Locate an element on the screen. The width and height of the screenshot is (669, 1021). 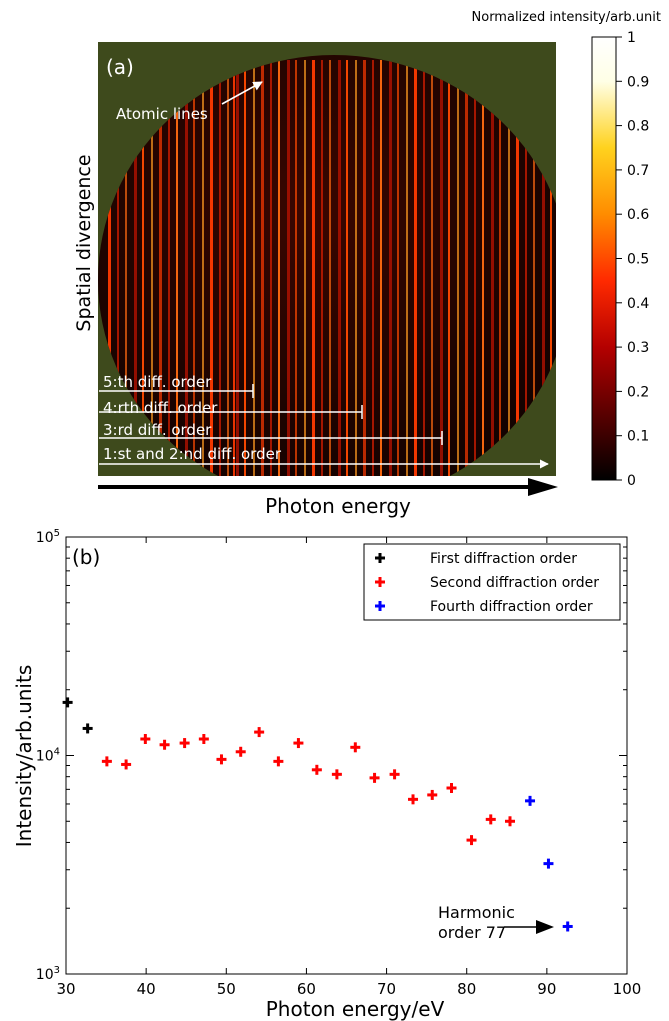
y-tick-label: 10³ is located at coordinates (48, 974).